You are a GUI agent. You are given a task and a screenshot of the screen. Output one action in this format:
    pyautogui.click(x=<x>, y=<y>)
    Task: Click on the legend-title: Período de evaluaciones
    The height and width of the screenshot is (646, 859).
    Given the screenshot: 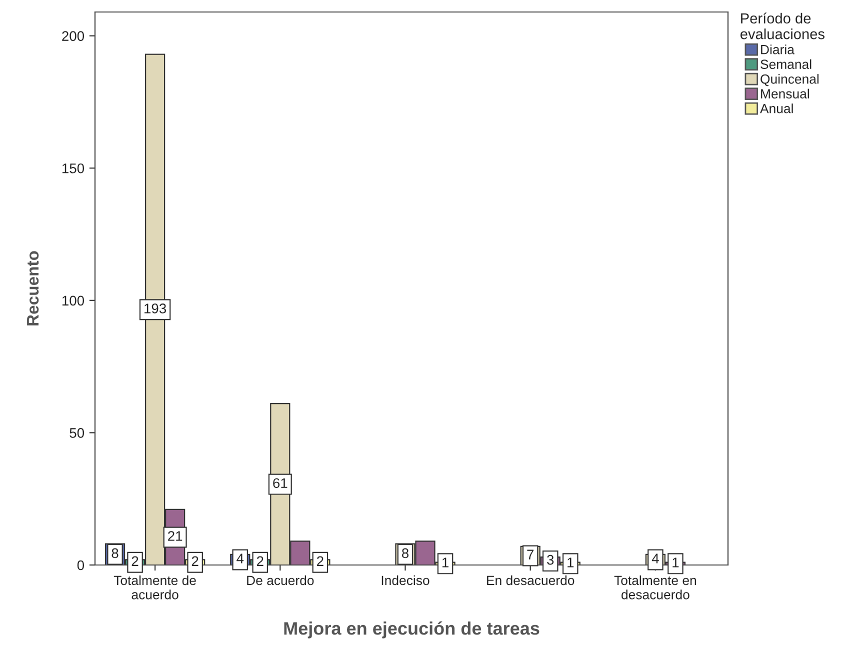 What is the action you would take?
    pyautogui.click(x=782, y=26)
    